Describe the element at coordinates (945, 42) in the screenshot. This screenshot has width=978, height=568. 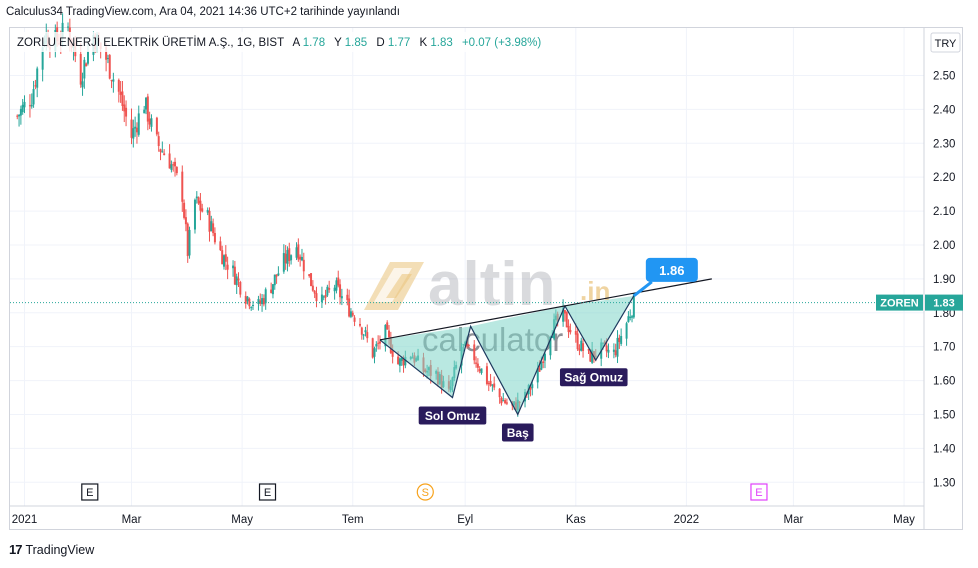
I see `currency-button: TRY` at that location.